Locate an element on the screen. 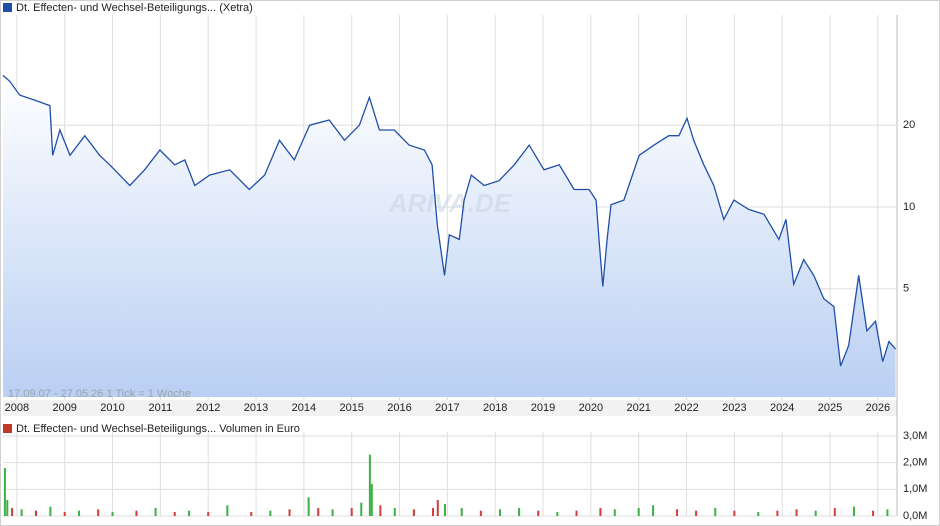  y-tick-label: 5 is located at coordinates (906, 289).